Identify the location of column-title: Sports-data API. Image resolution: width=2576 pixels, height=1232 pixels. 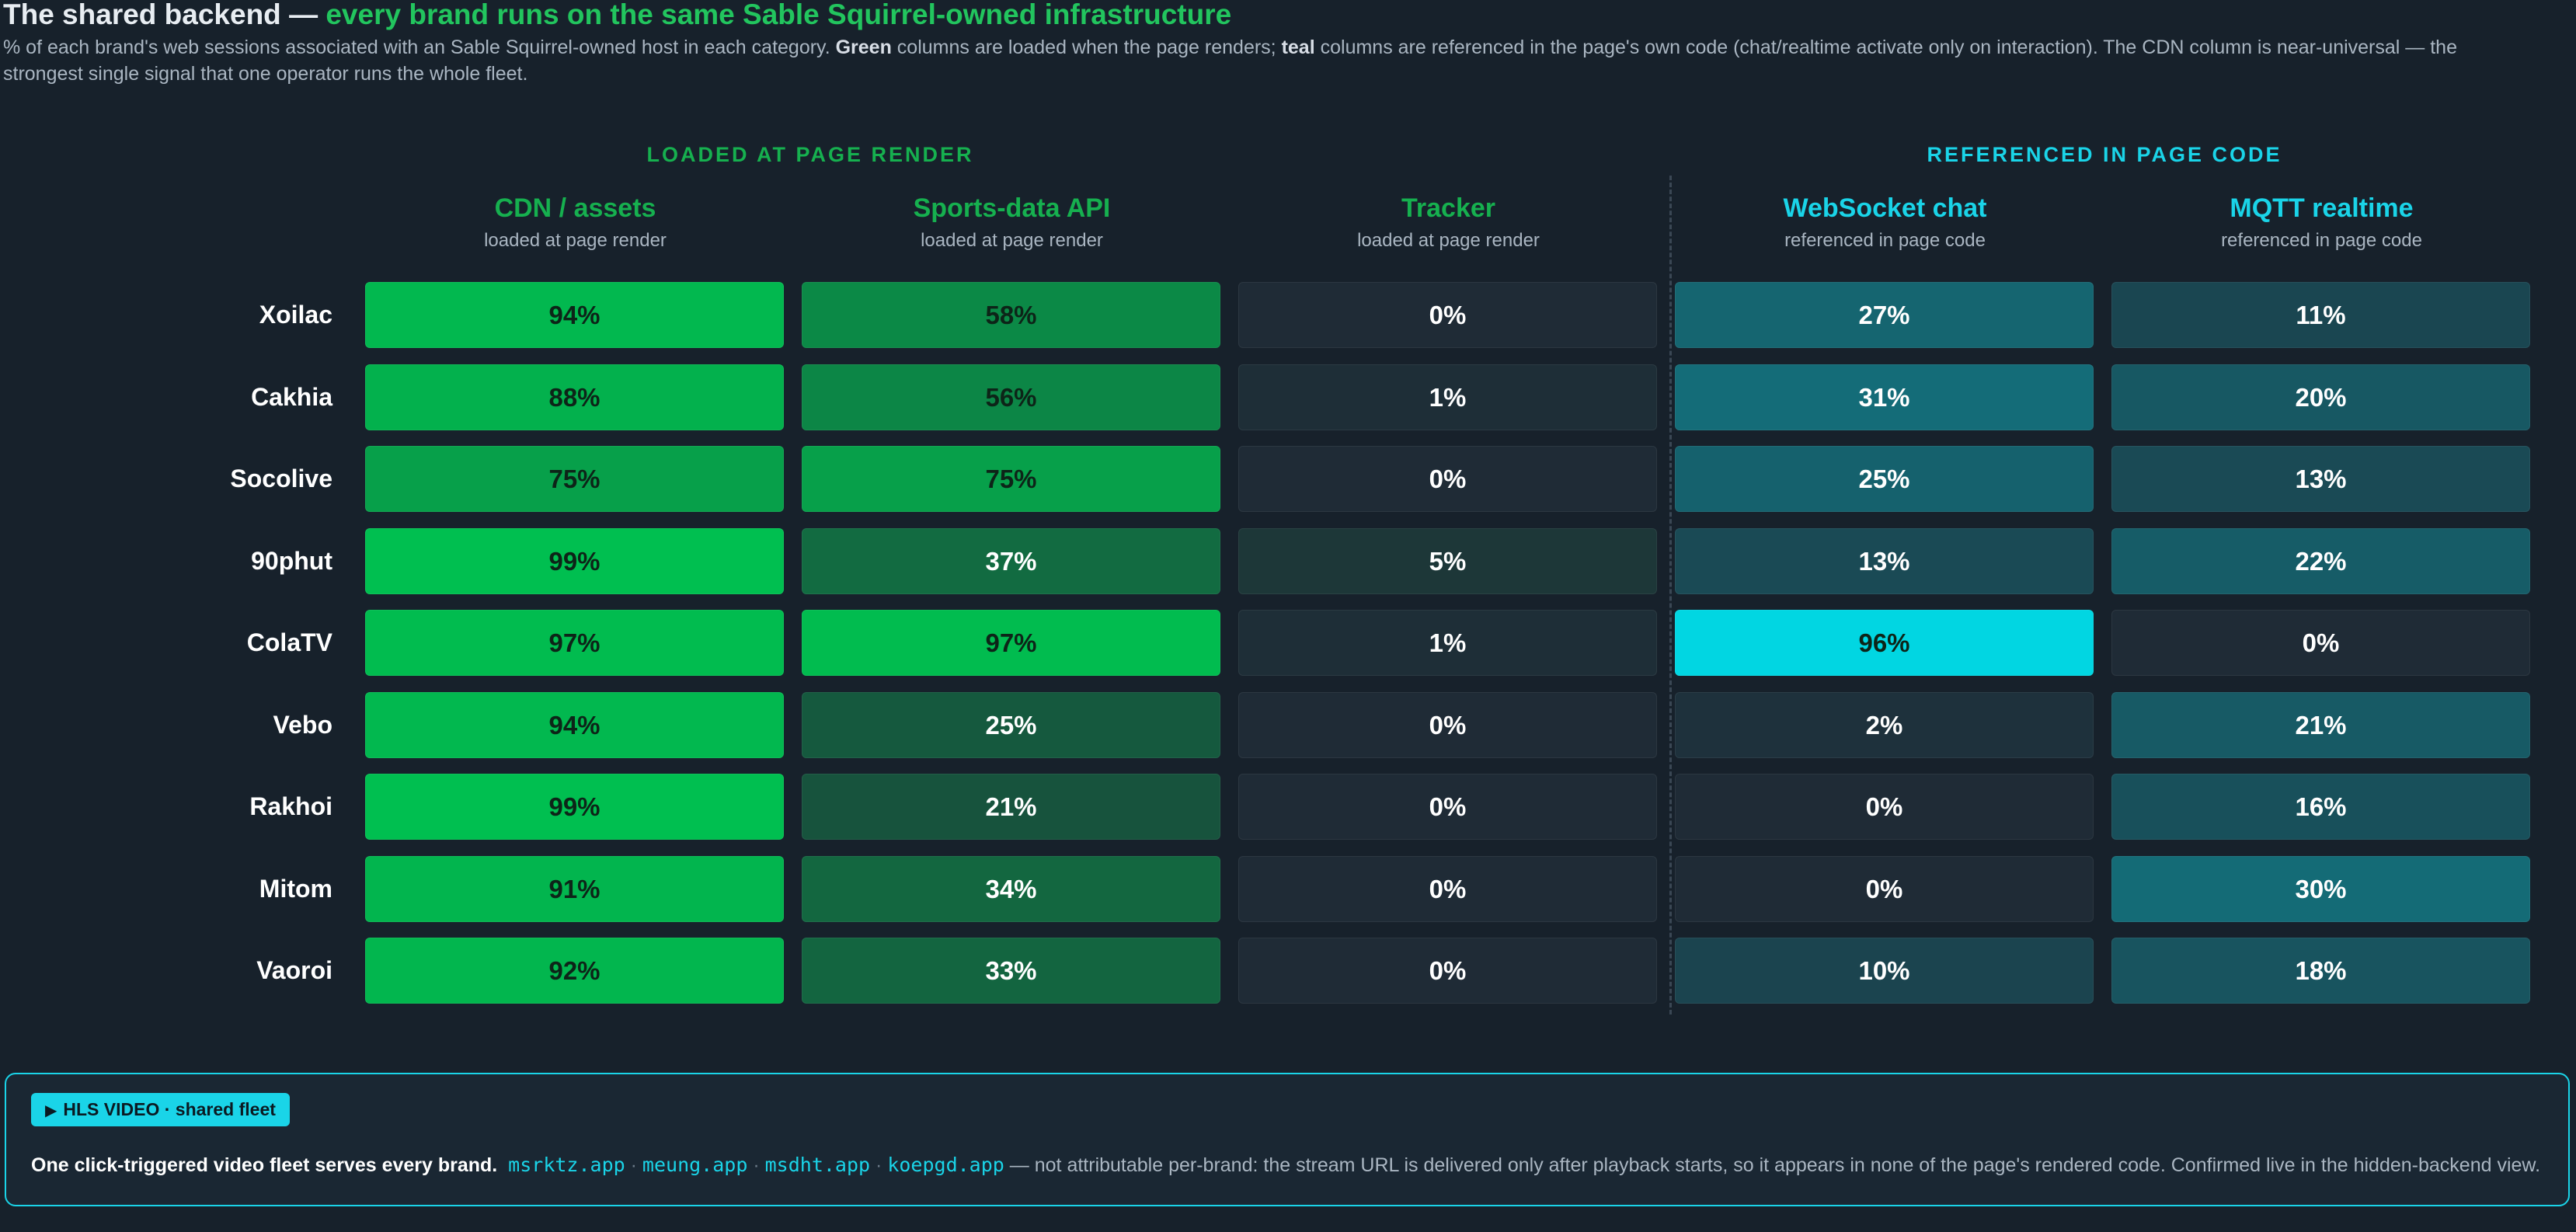
(1012, 208).